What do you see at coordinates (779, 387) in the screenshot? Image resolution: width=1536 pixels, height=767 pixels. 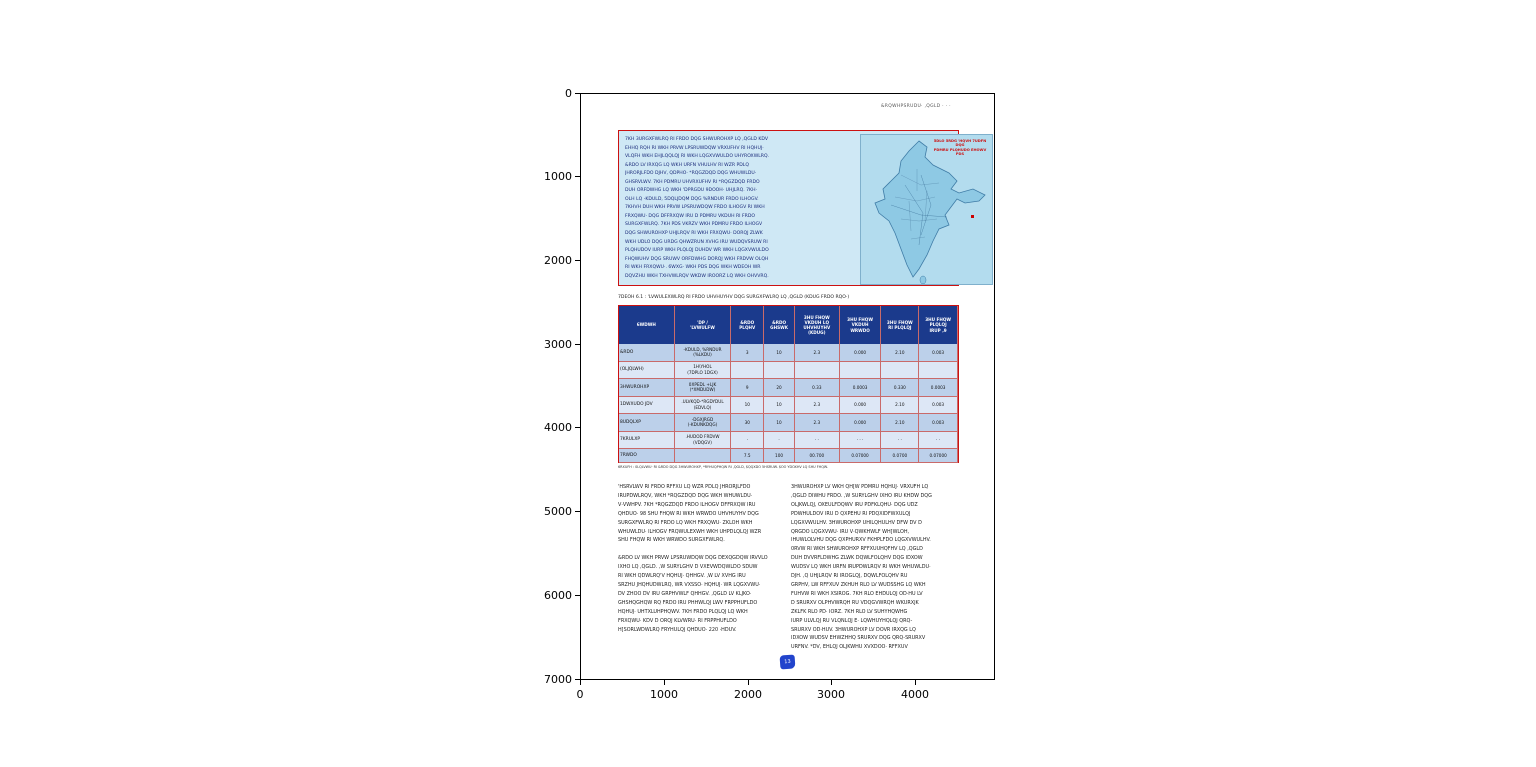 I see `table-cell-value: 20` at bounding box center [779, 387].